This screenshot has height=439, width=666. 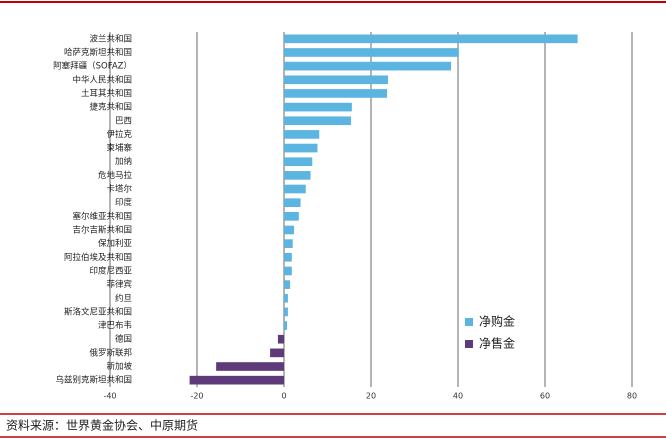 What do you see at coordinates (102, 216) in the screenshot?
I see `y-tick-label: 塞尔维亚共和国` at bounding box center [102, 216].